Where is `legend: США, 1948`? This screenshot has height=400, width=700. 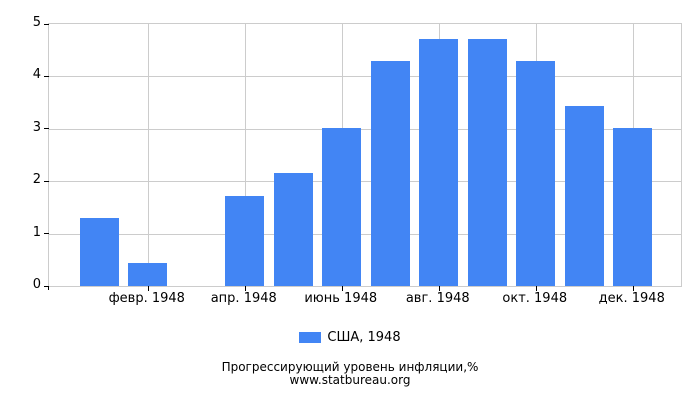
legend: США, 1948 is located at coordinates (350, 337).